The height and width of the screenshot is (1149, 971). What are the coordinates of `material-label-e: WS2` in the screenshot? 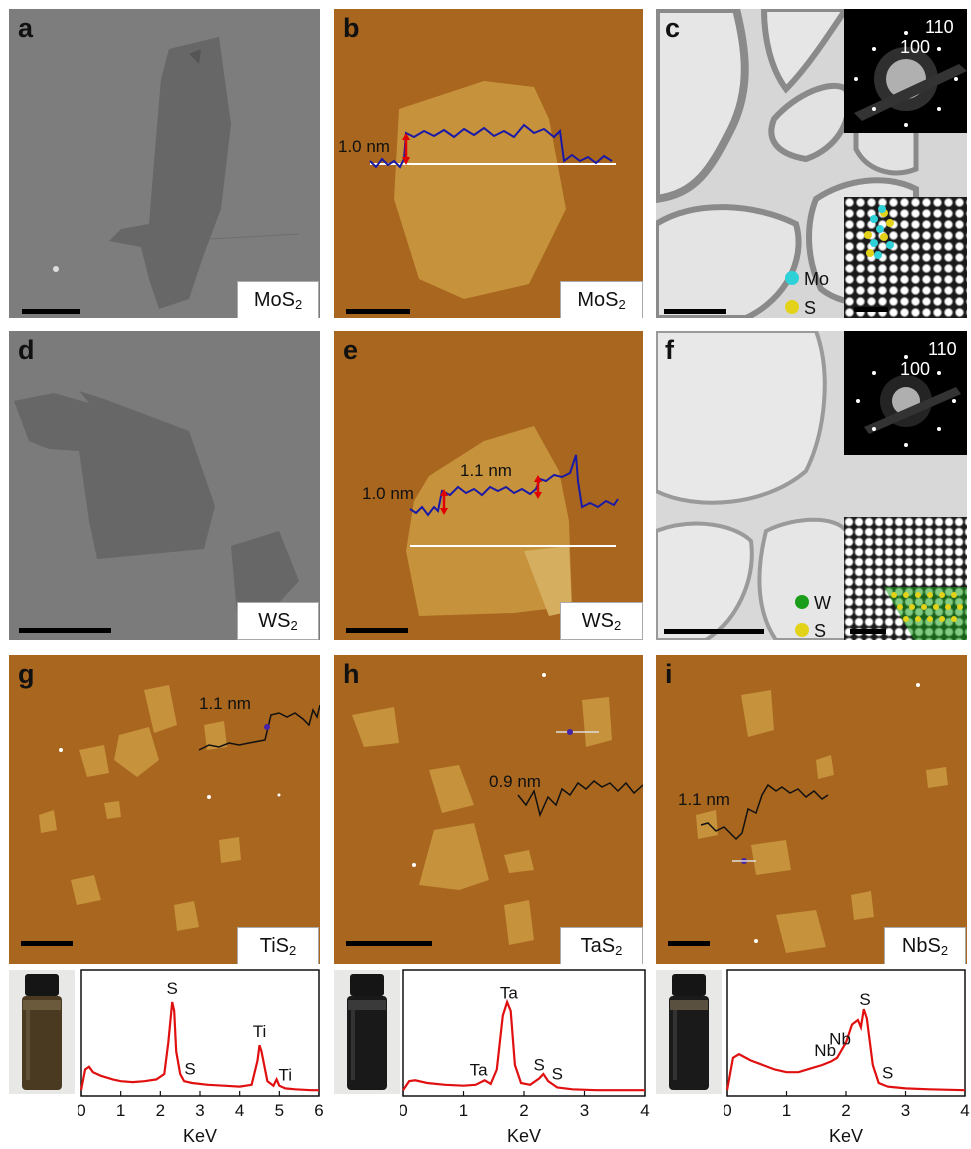 It's located at (601, 621).